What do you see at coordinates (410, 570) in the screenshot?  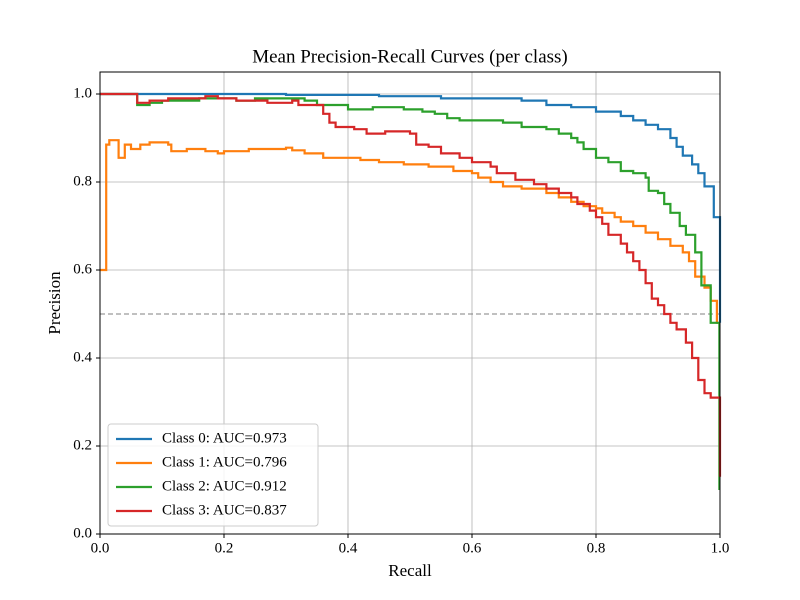 I see `x-axis-label: Recall` at bounding box center [410, 570].